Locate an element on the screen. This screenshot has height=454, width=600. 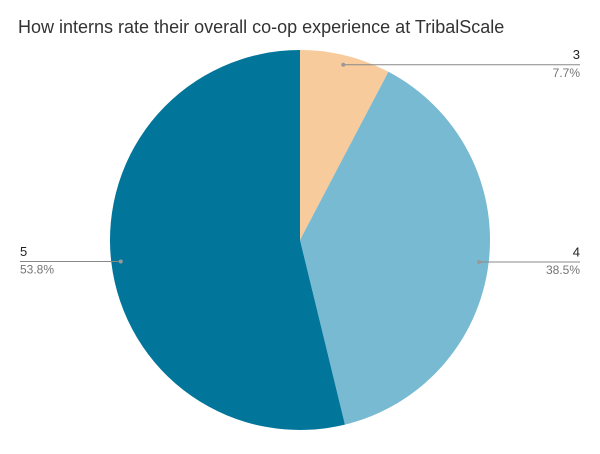
slice-label: 5 is located at coordinates (23, 251).